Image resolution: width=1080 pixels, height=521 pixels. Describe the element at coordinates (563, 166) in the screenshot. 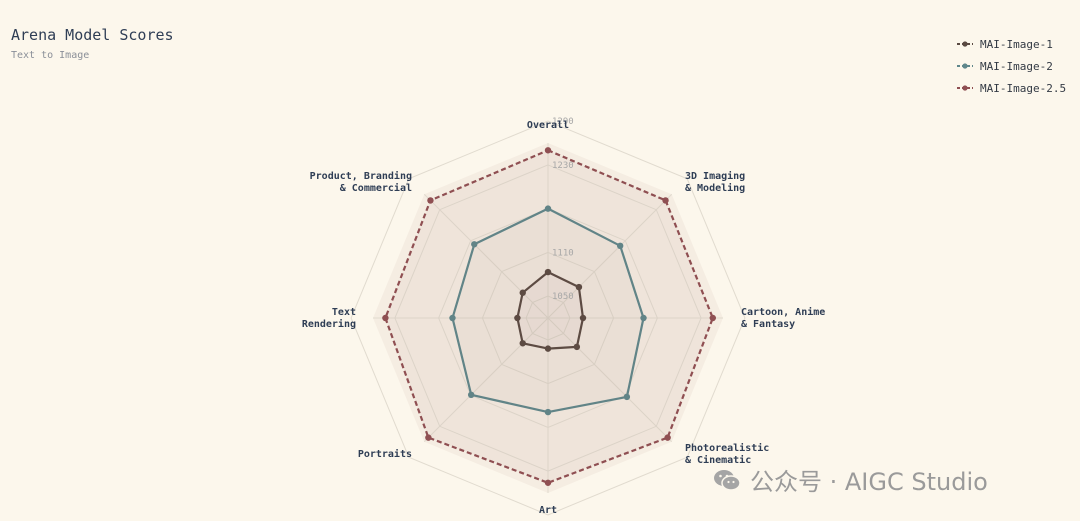

I see `tick-label-1230: 1230` at that location.